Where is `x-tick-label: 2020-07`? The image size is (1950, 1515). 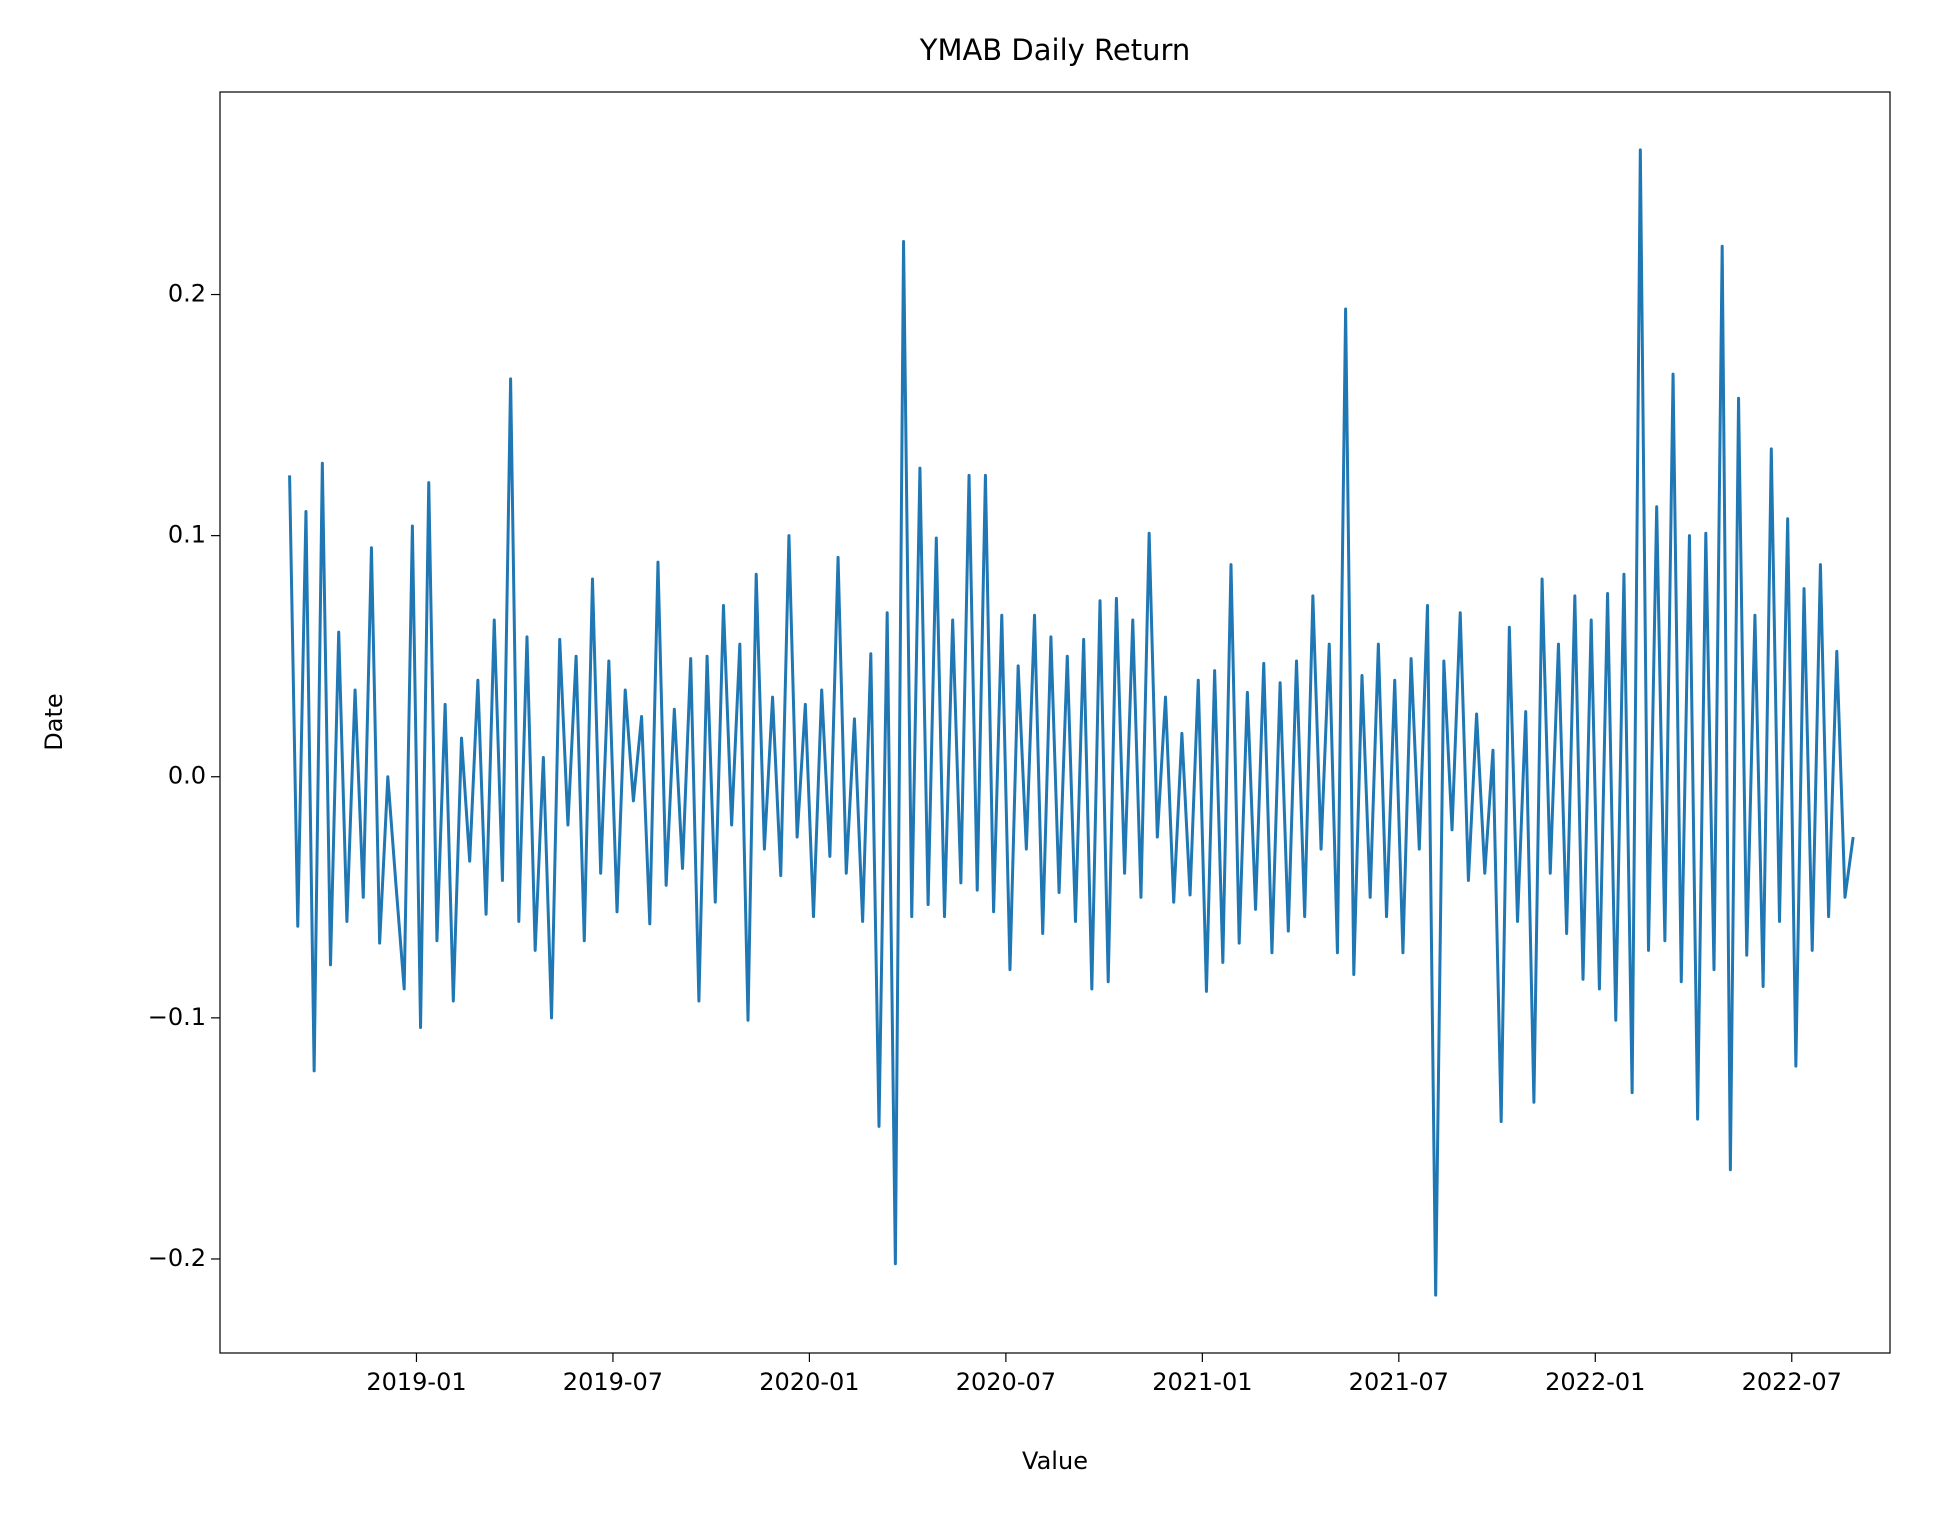
x-tick-label: 2020-07 is located at coordinates (1006, 1382).